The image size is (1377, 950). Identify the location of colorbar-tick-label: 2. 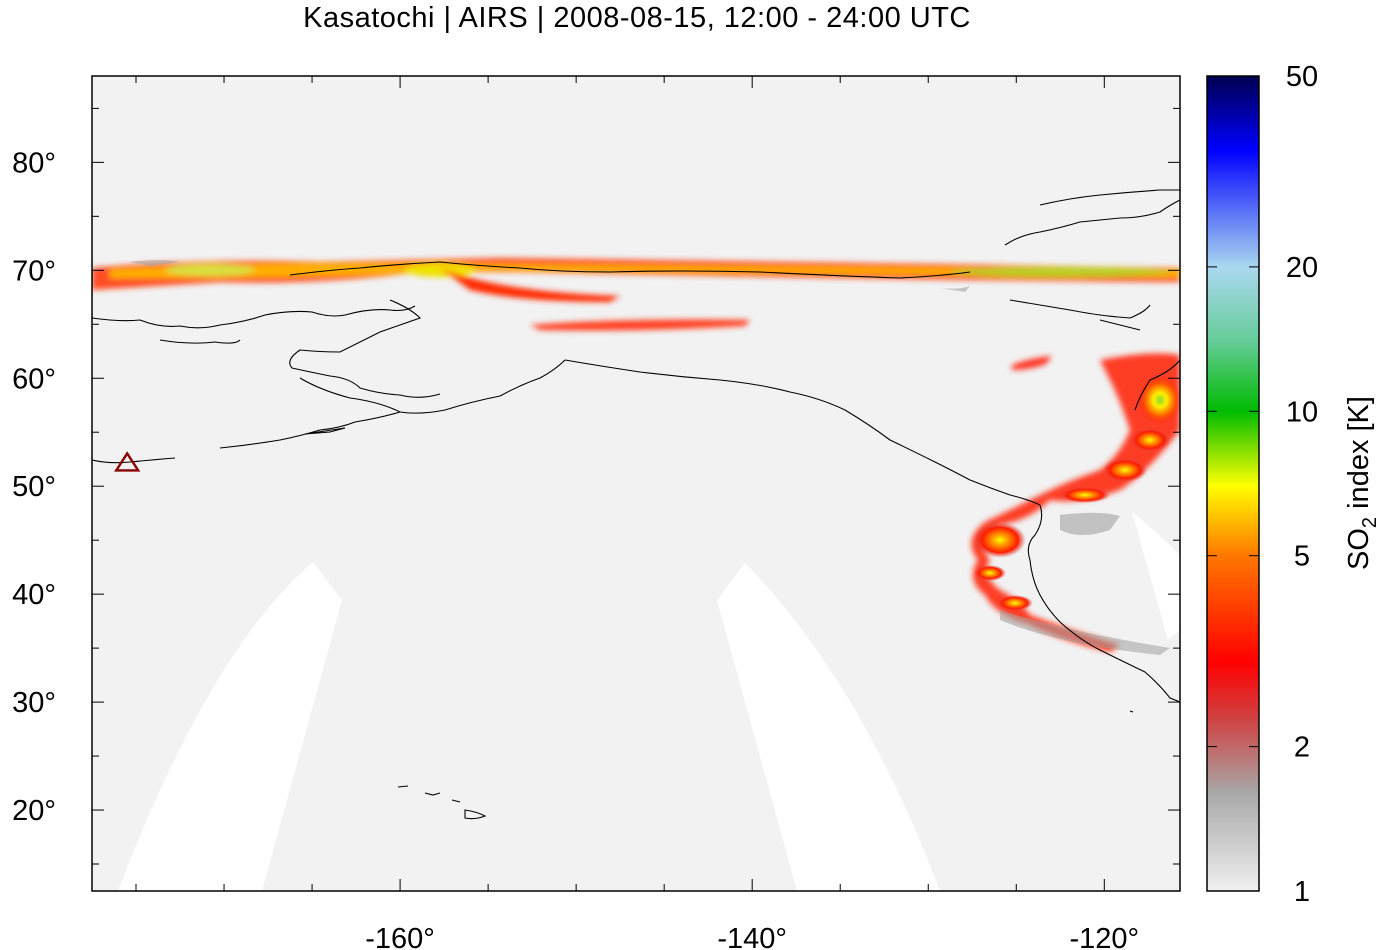
(1302, 748).